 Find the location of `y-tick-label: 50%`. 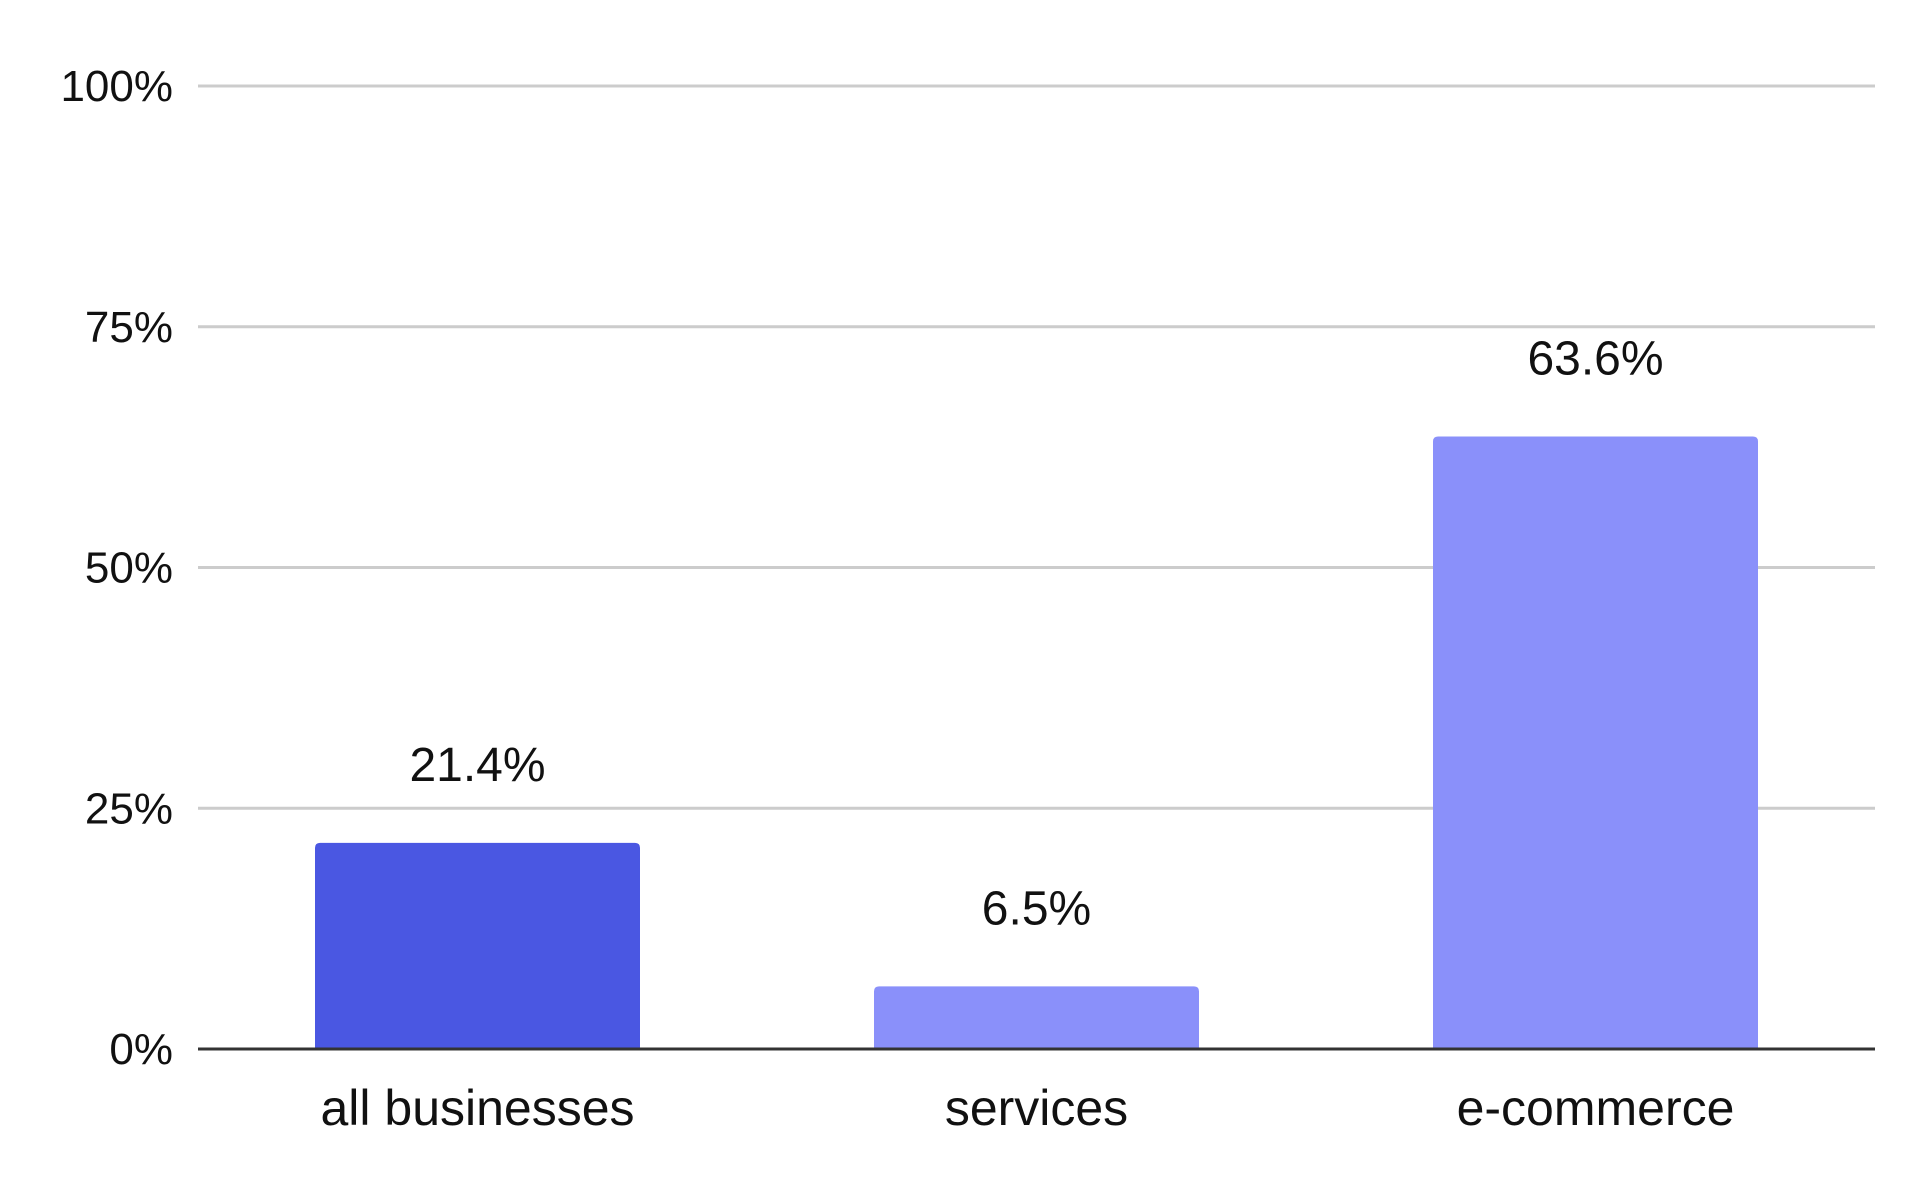

y-tick-label: 50% is located at coordinates (129, 568).